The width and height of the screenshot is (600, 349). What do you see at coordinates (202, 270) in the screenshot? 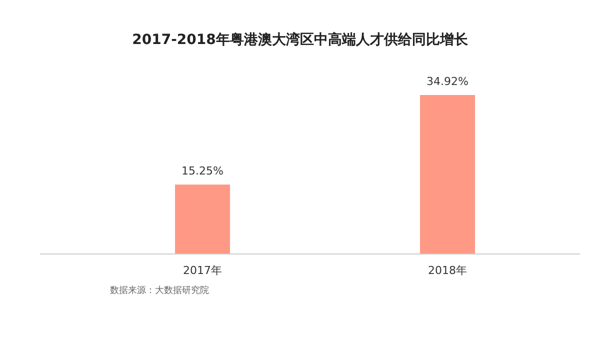
I see `x-tick-label: 2017年` at bounding box center [202, 270].